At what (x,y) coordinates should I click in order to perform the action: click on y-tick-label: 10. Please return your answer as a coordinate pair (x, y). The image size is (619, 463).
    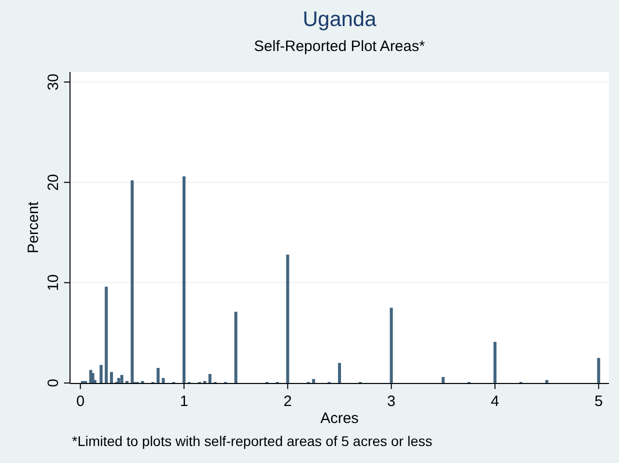
    Looking at the image, I should click on (53, 283).